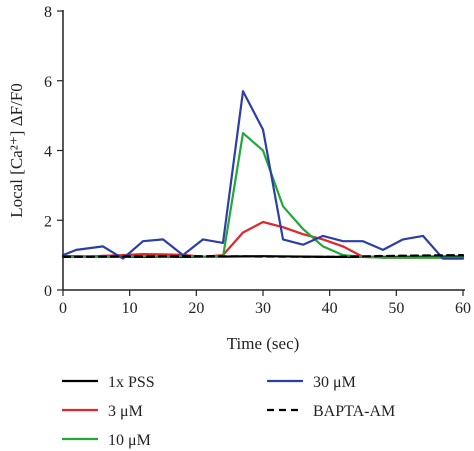 This screenshot has height=451, width=474. I want to click on x-tick-label: 0, so click(63, 308).